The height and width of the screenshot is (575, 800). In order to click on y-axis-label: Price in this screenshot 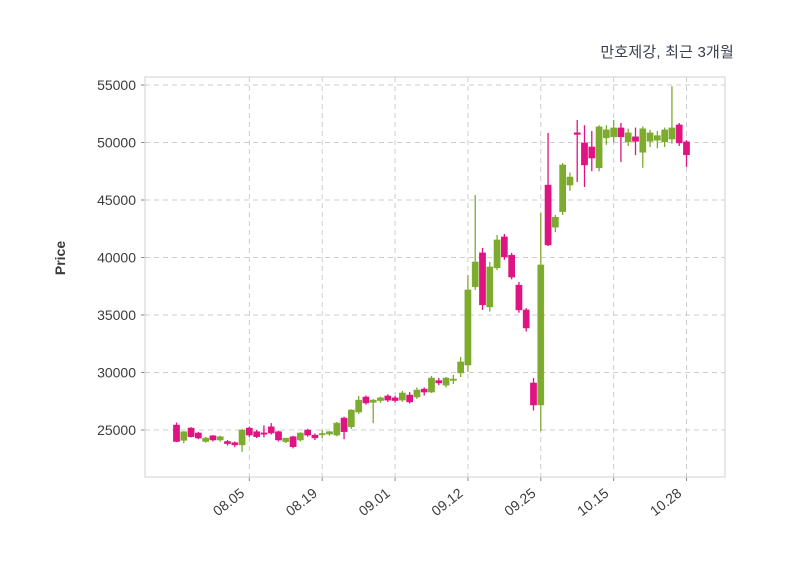, I will do `click(60, 258)`.